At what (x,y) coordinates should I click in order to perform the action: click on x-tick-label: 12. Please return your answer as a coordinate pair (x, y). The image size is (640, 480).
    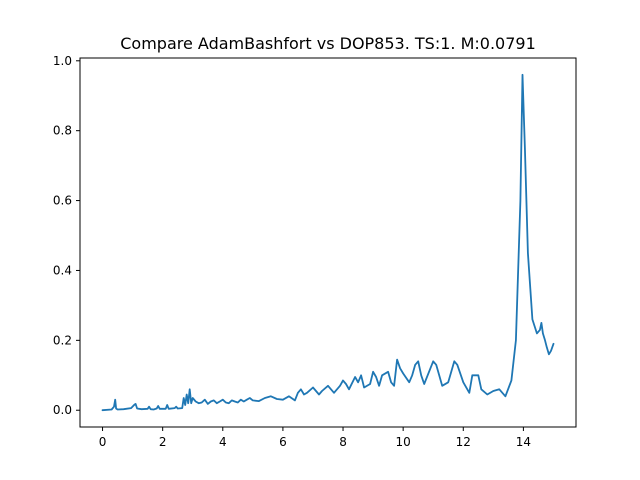
    Looking at the image, I should click on (463, 442).